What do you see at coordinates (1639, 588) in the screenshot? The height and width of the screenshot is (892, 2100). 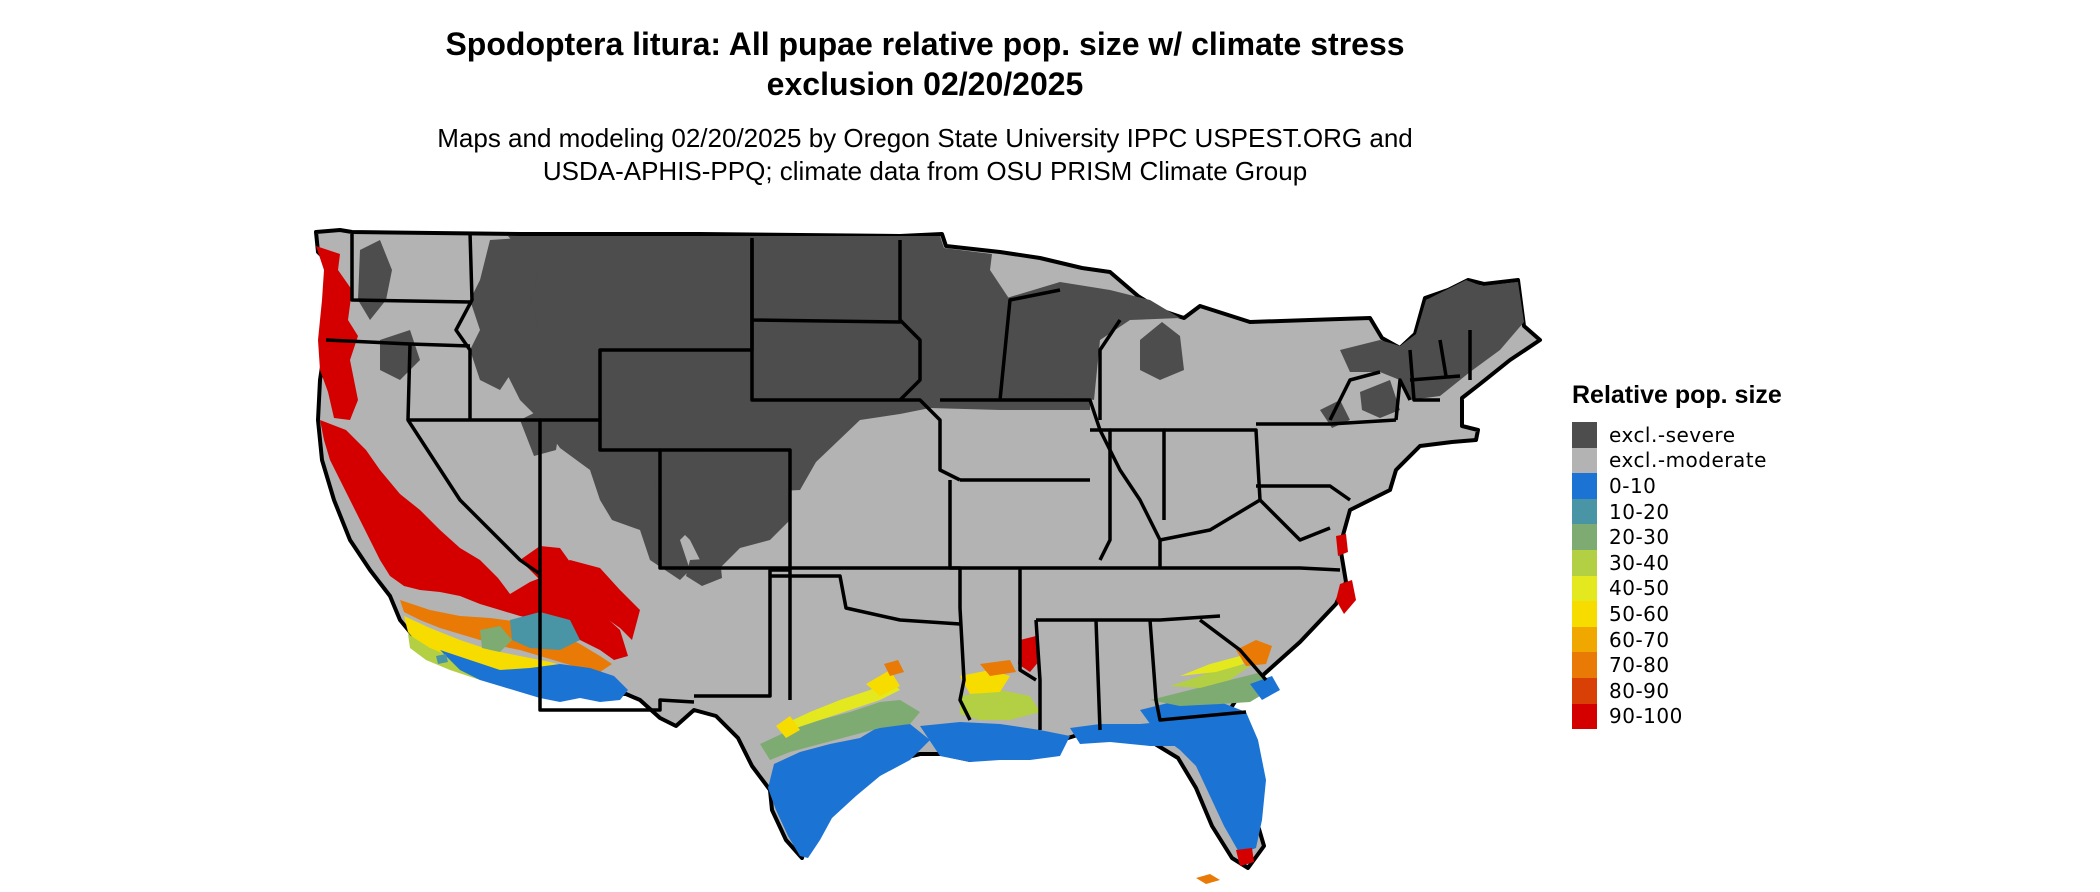 I see `legend-label: 40-50` at bounding box center [1639, 588].